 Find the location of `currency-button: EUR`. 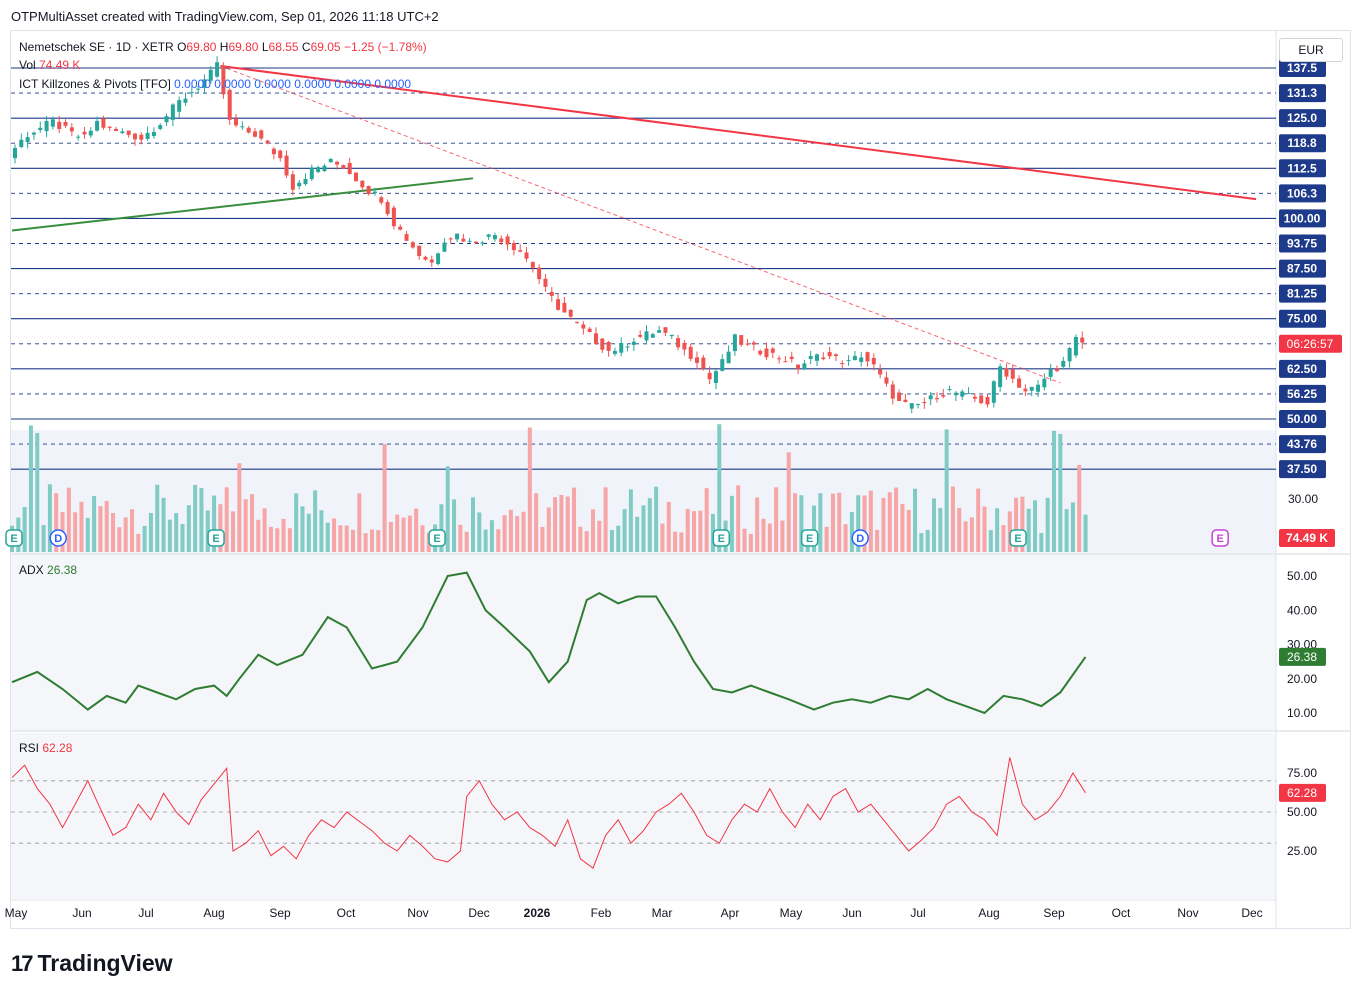

currency-button: EUR is located at coordinates (1311, 50).